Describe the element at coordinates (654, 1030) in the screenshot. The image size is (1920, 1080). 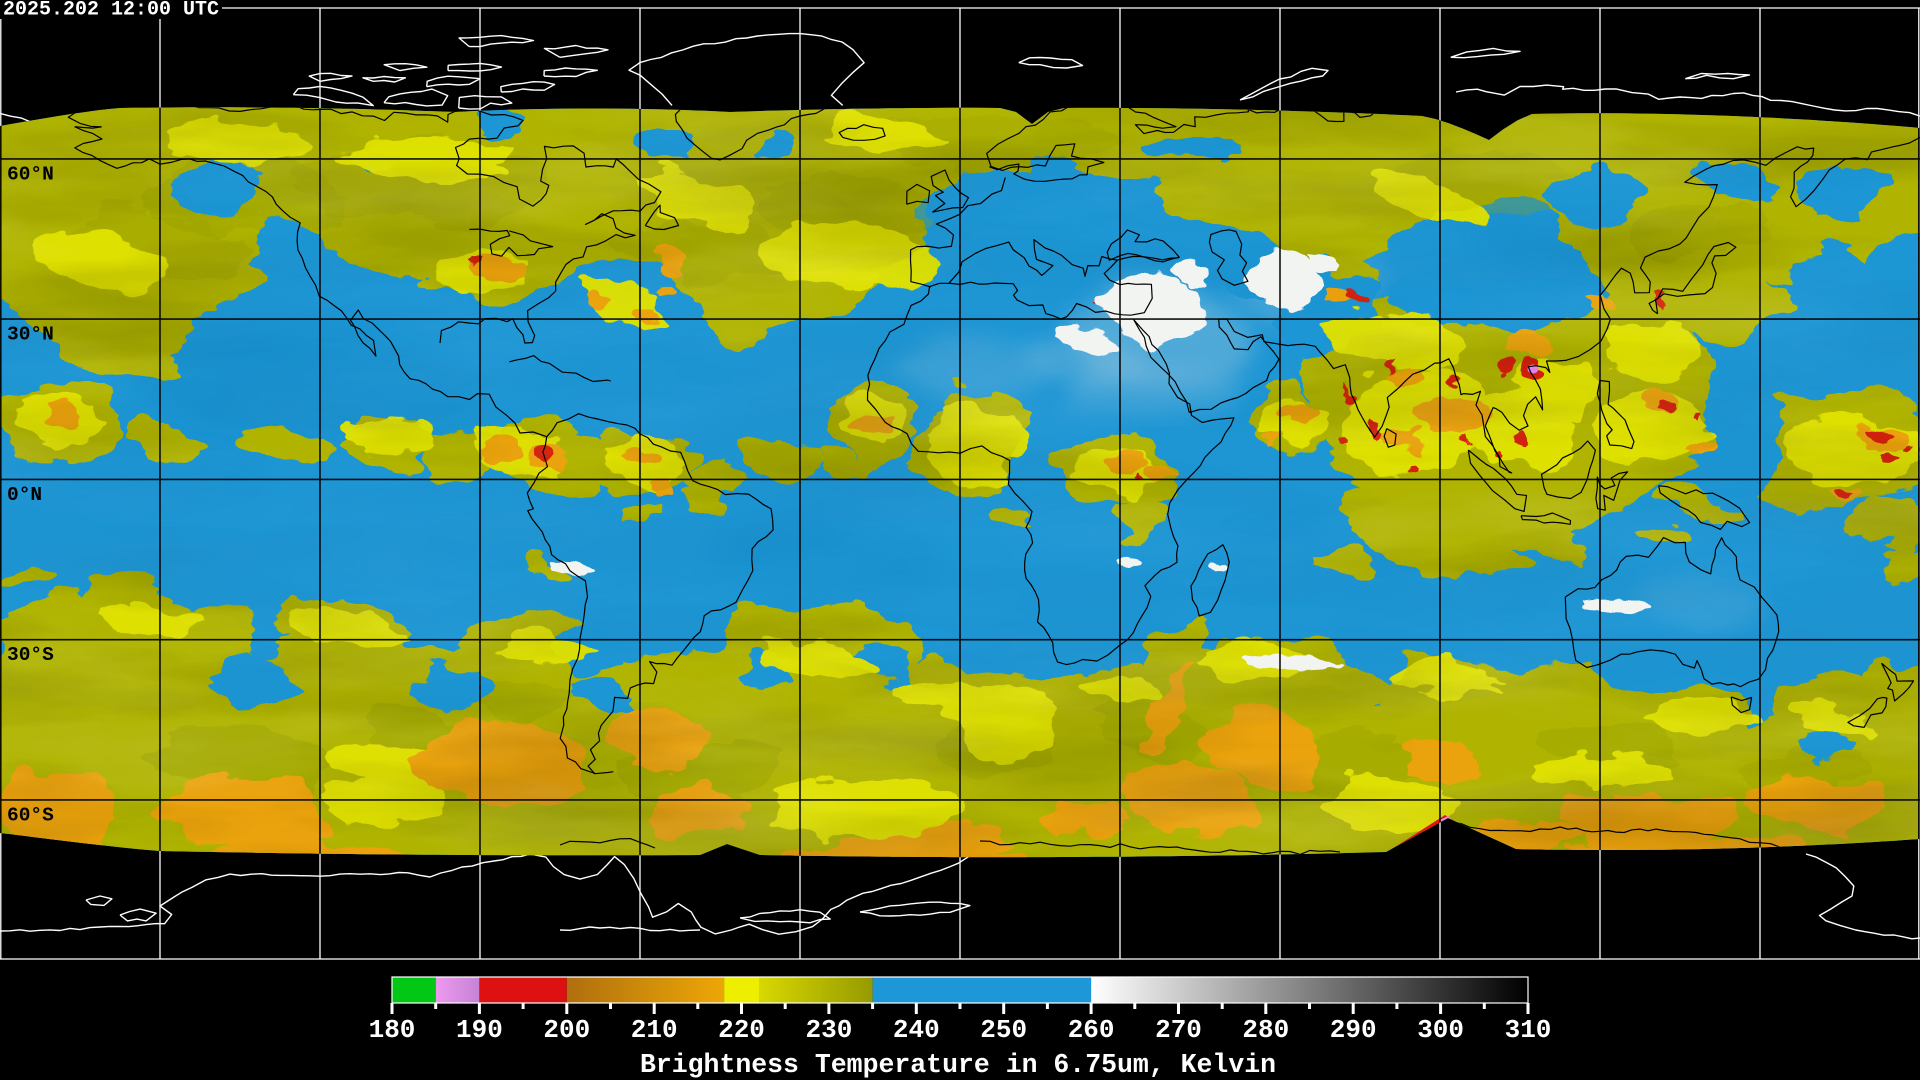
I see `svg-text: 210` at that location.